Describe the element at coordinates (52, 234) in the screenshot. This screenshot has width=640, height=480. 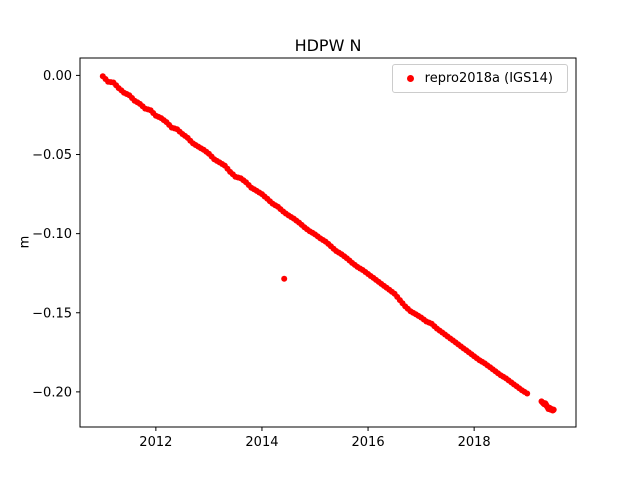
I see `y-tick-label: −0.10` at that location.